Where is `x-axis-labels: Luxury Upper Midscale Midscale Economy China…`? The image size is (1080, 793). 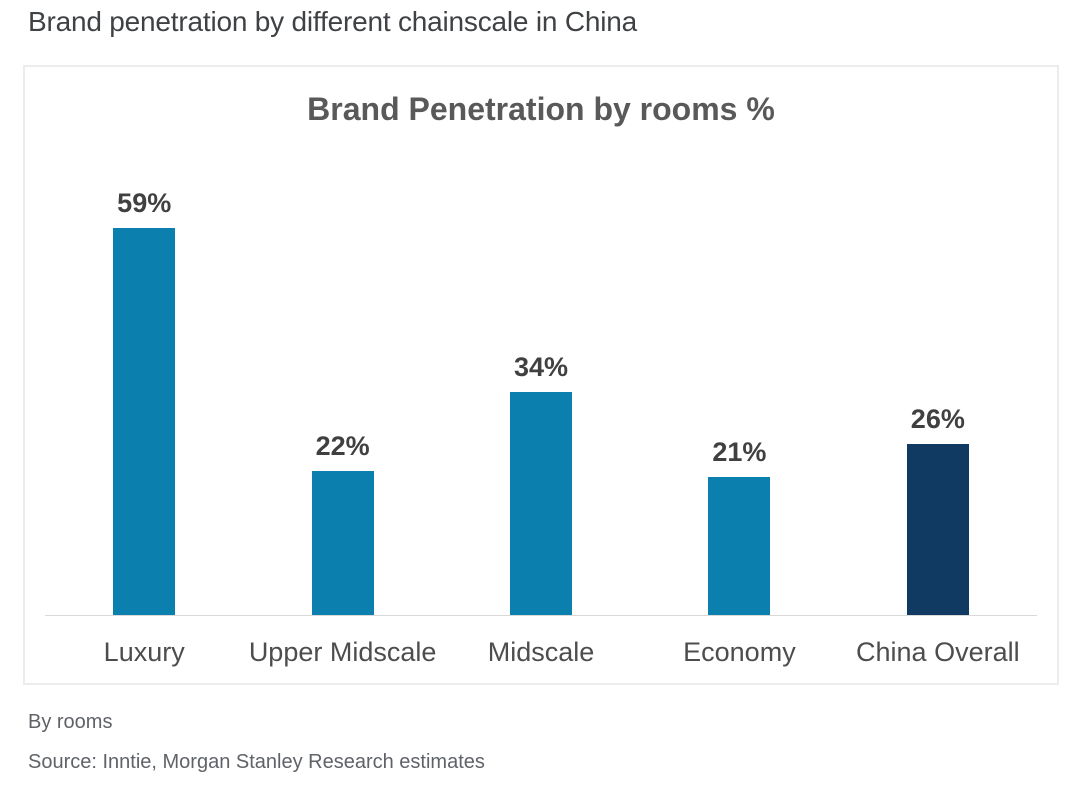
x-axis-labels: Luxury Upper Midscale Midscale Economy China… is located at coordinates (541, 652).